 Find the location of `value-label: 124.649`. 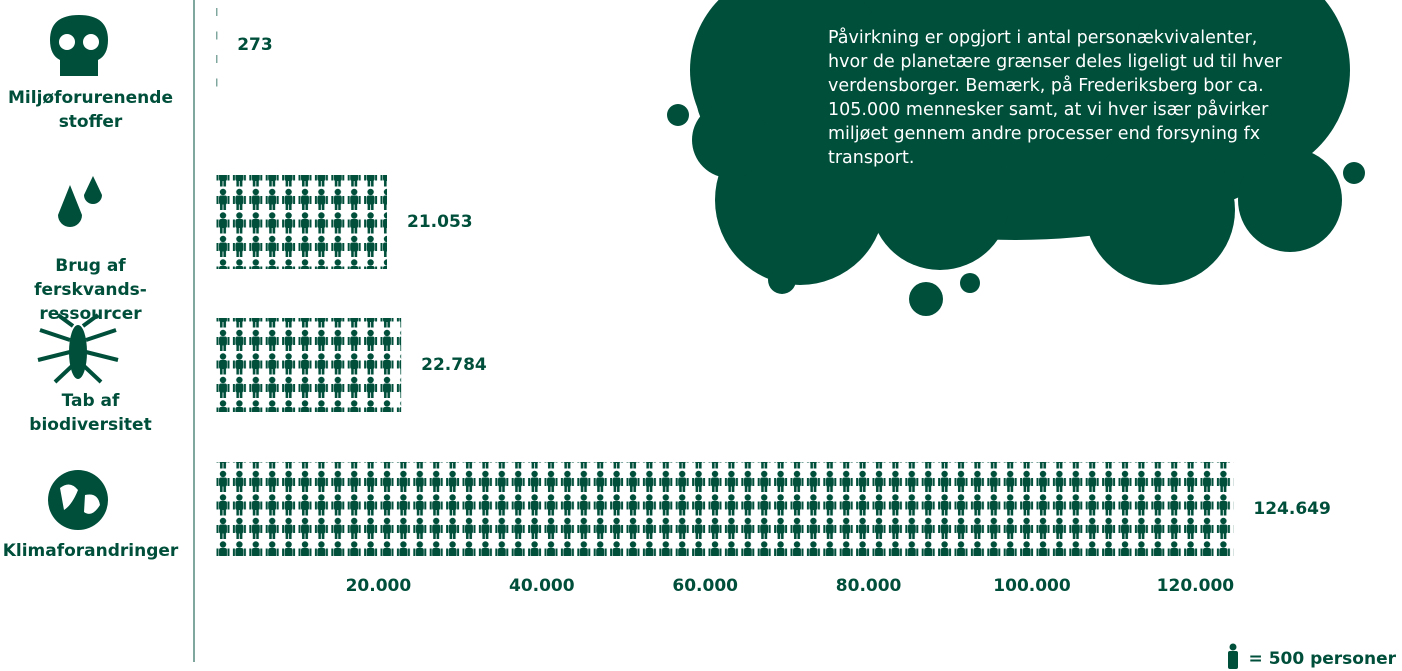

value-label: 124.649 is located at coordinates (1291, 509).